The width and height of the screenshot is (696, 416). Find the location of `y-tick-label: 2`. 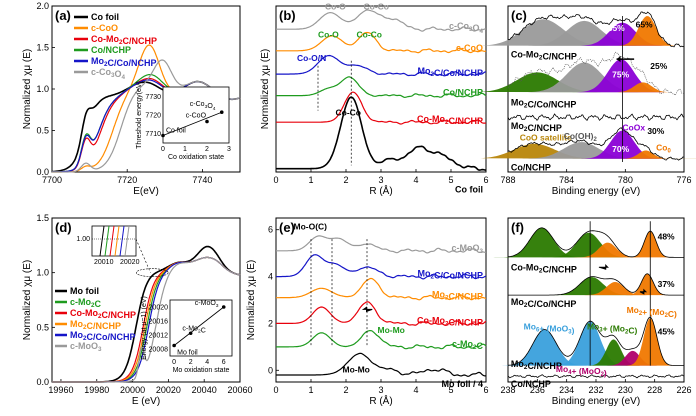

y-tick-label: 2 is located at coordinates (270, 323).